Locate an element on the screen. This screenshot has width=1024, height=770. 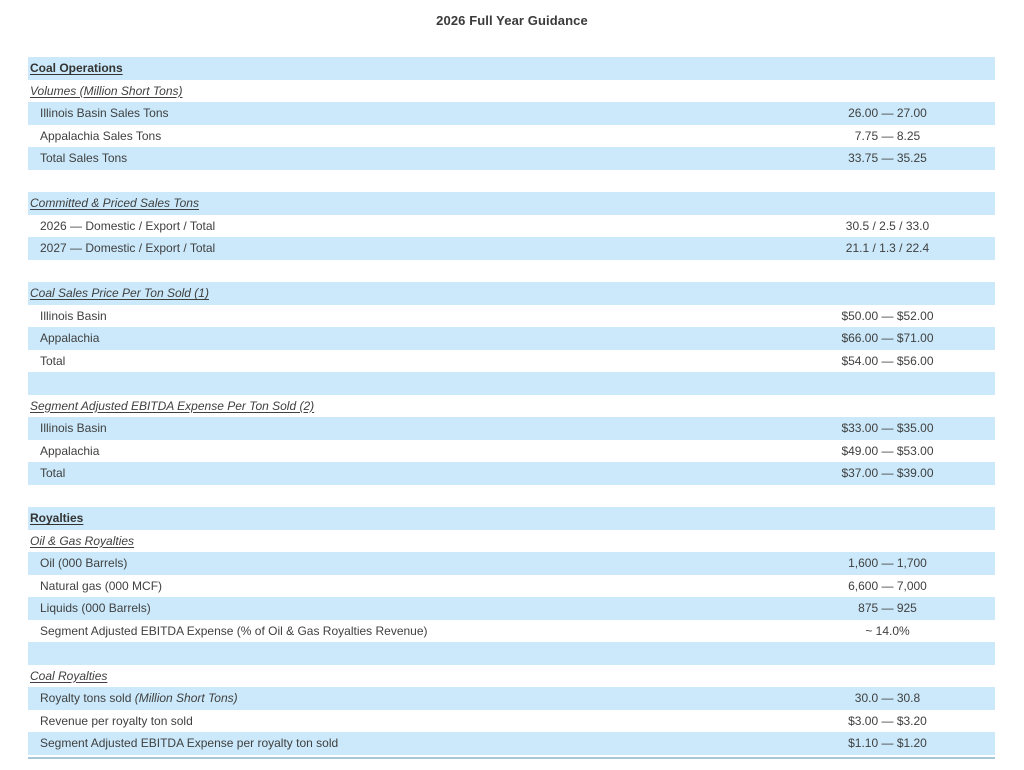
section-header-row: Coal Operations is located at coordinates (511, 68).